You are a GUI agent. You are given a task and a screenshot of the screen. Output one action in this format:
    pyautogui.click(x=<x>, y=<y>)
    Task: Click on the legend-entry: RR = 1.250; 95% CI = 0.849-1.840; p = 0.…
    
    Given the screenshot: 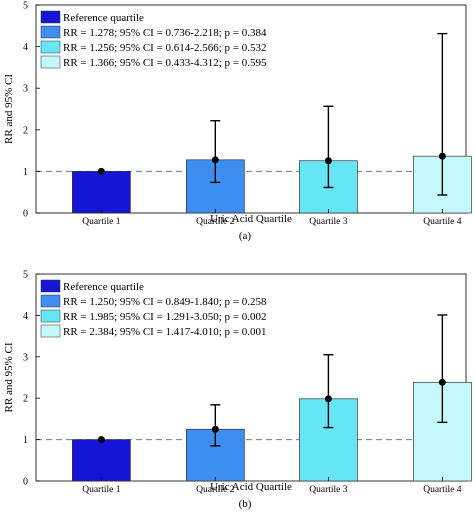 What is the action you would take?
    pyautogui.click(x=165, y=302)
    